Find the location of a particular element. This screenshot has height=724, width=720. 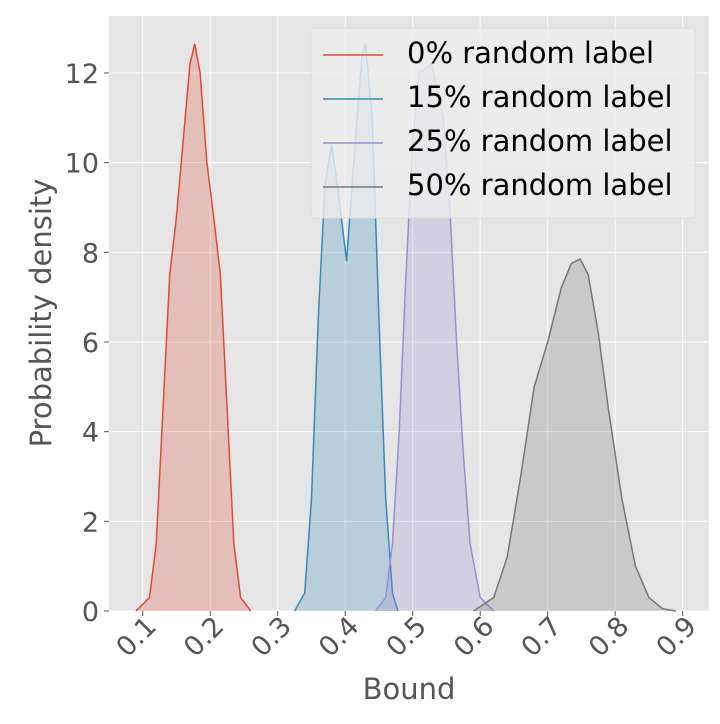

legend-label: 0% random label is located at coordinates (530, 53).